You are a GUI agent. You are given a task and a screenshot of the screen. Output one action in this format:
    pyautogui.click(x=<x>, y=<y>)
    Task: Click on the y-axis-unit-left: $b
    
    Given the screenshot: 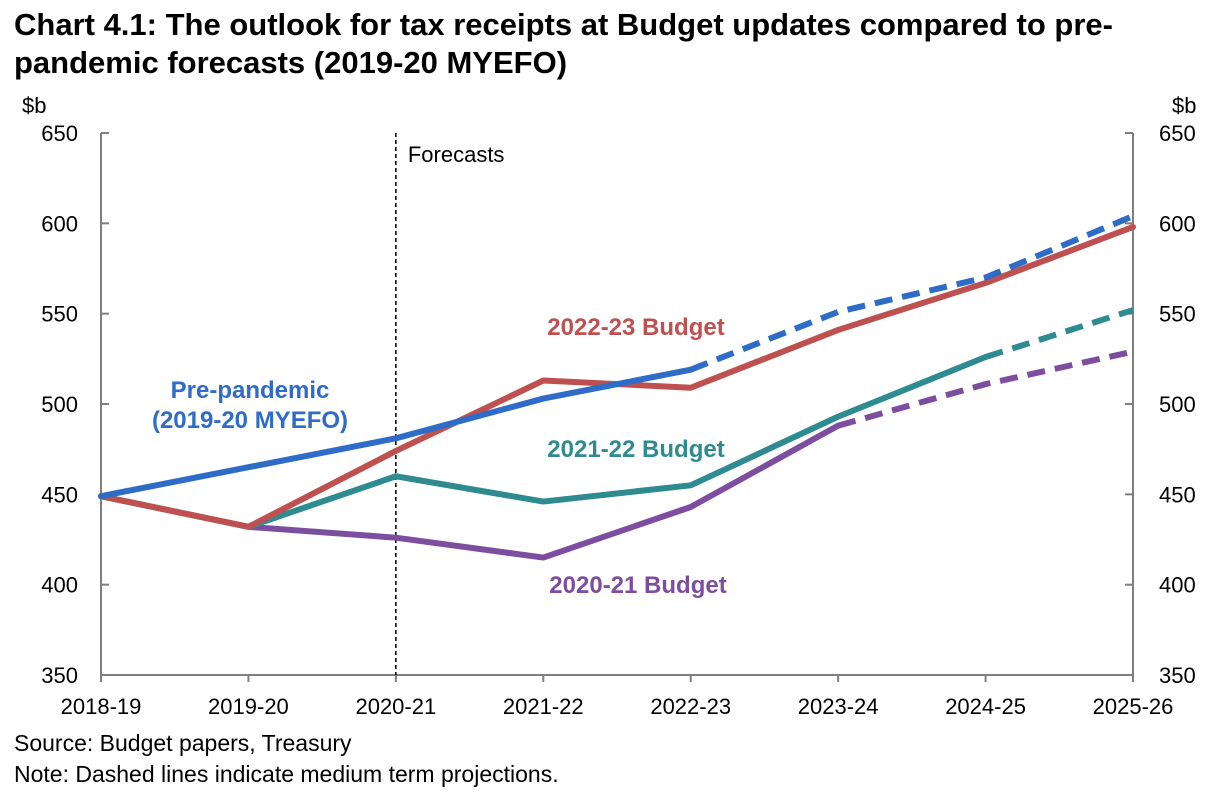 What is the action you would take?
    pyautogui.click(x=34, y=105)
    